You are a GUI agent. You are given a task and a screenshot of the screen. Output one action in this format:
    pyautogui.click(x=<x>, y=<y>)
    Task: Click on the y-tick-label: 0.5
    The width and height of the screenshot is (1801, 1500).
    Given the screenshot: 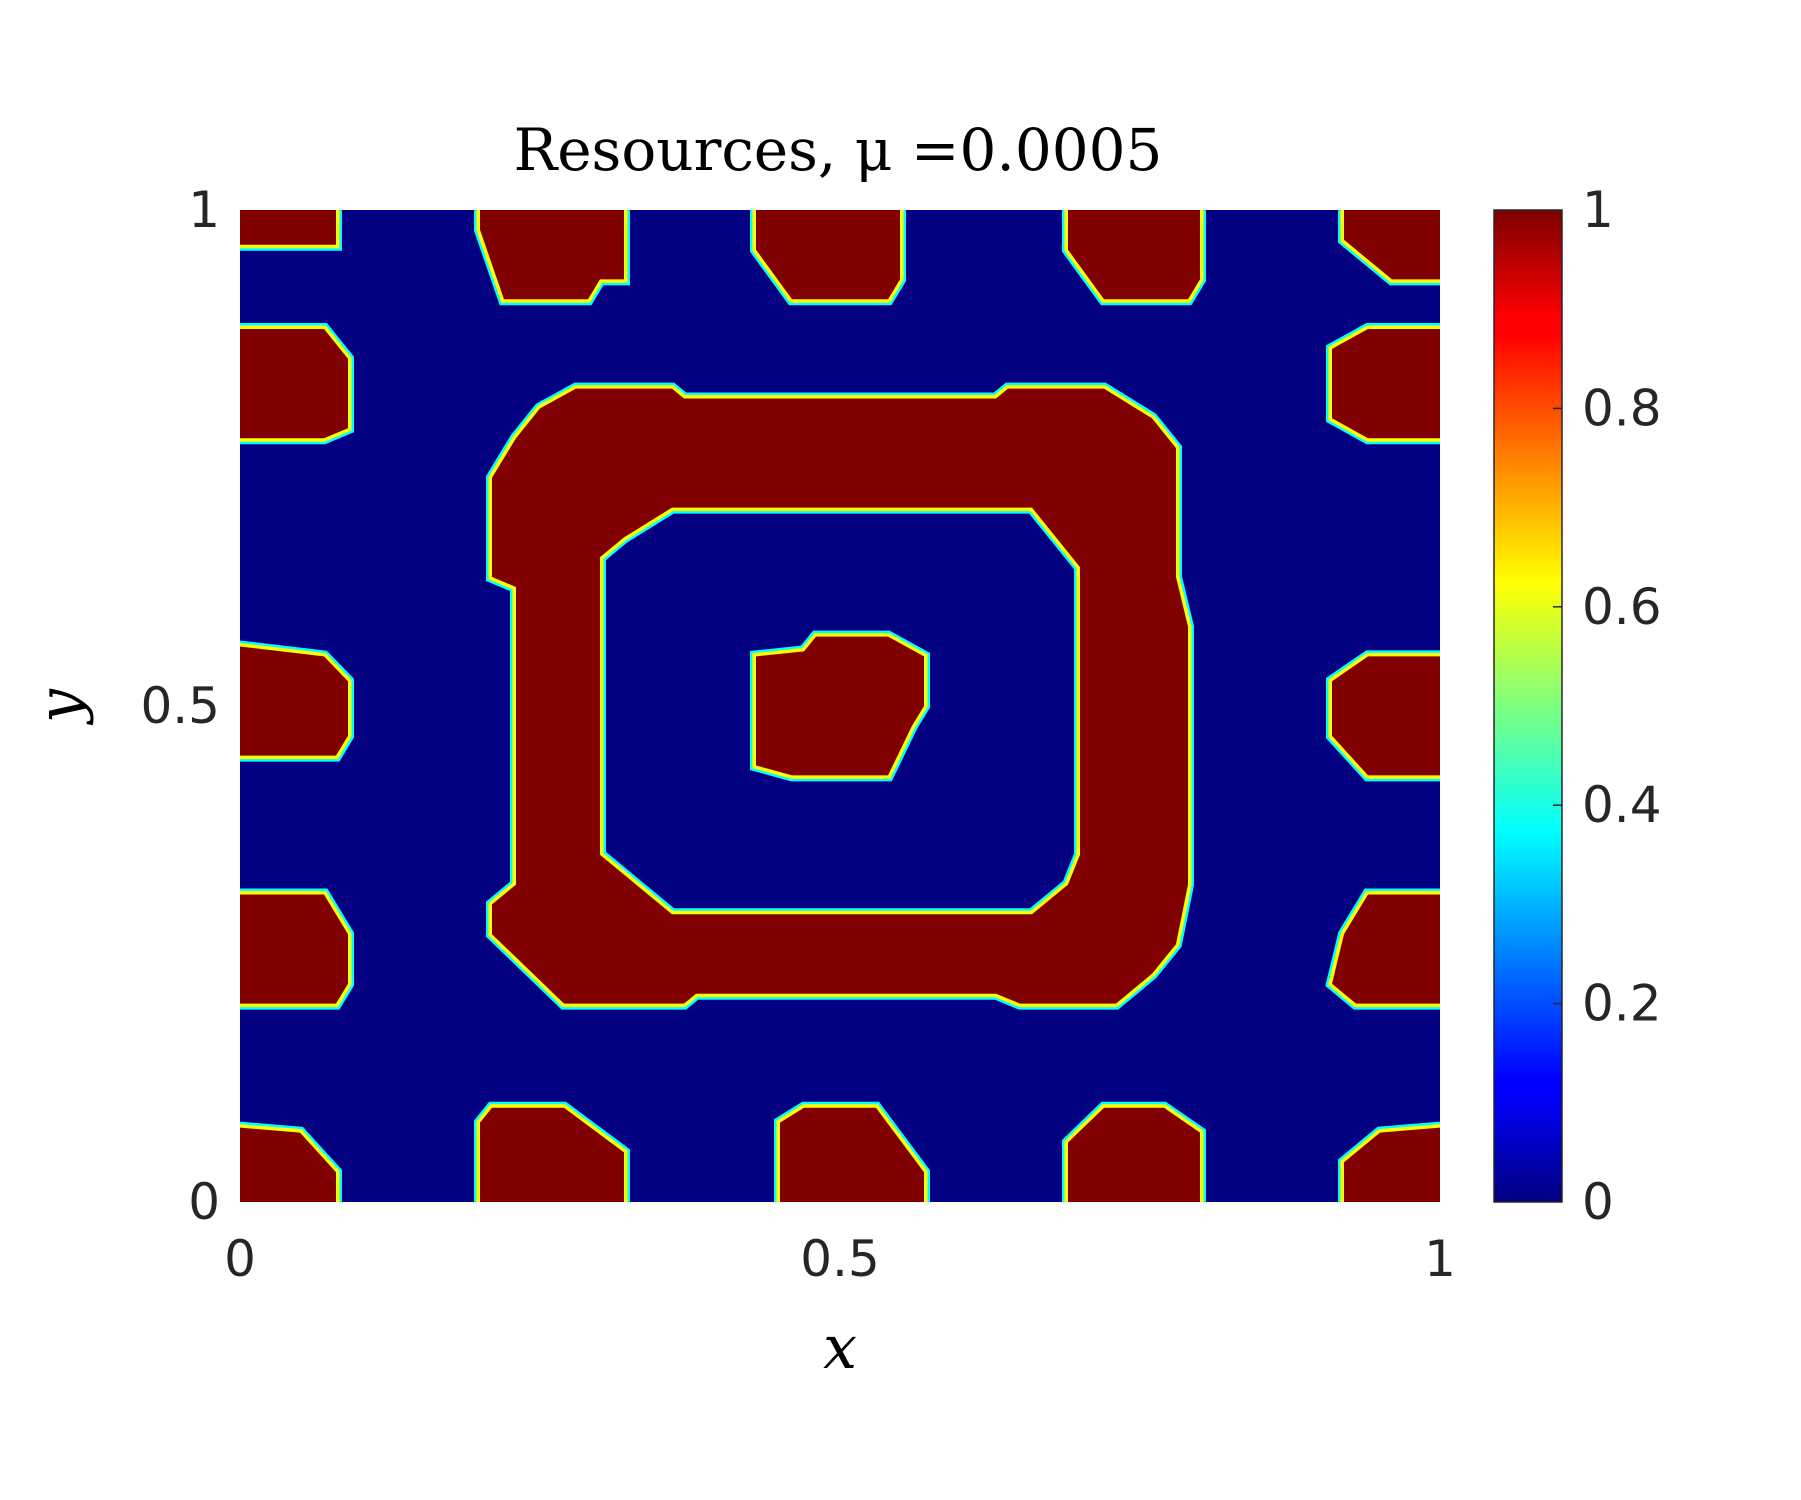 What is the action you would take?
    pyautogui.click(x=180, y=706)
    